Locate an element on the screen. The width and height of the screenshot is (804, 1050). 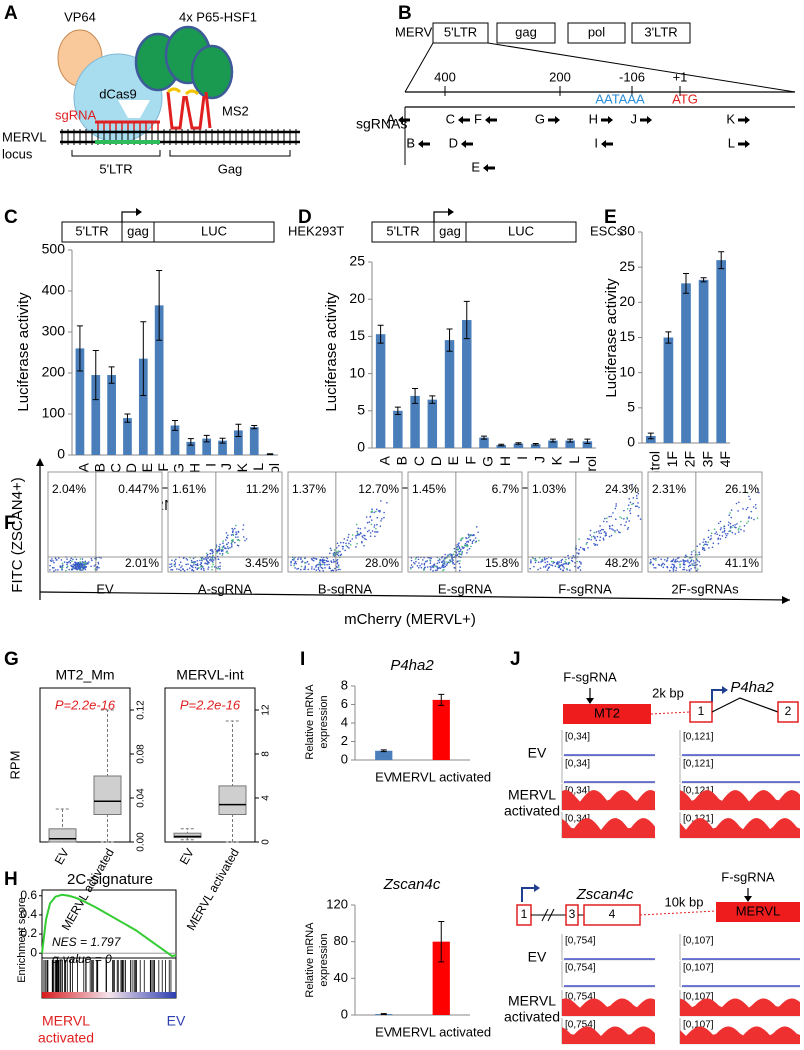
label: 3.45% is located at coordinates (262, 563).